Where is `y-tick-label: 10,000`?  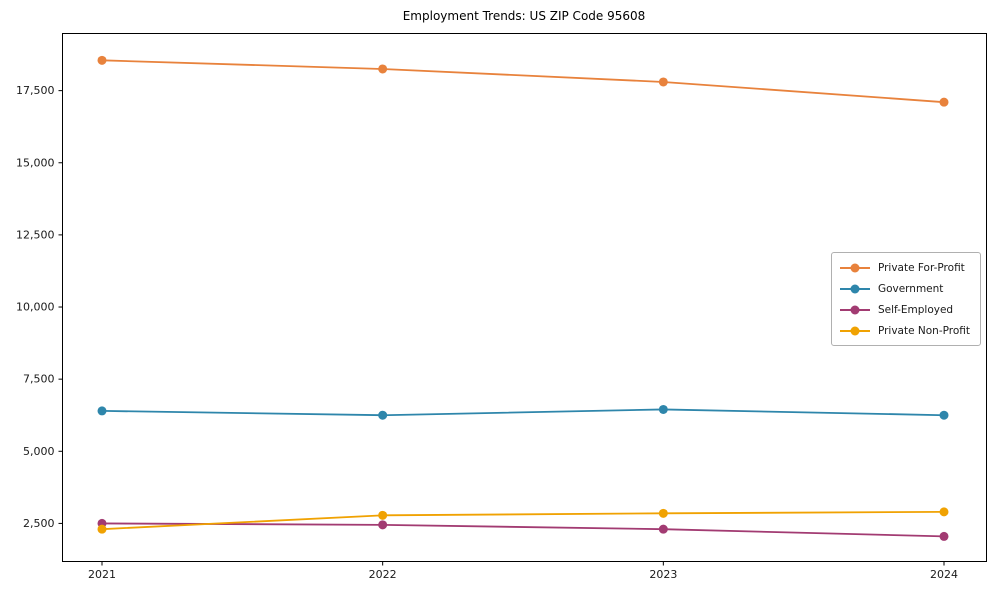
y-tick-label: 10,000 is located at coordinates (35, 307).